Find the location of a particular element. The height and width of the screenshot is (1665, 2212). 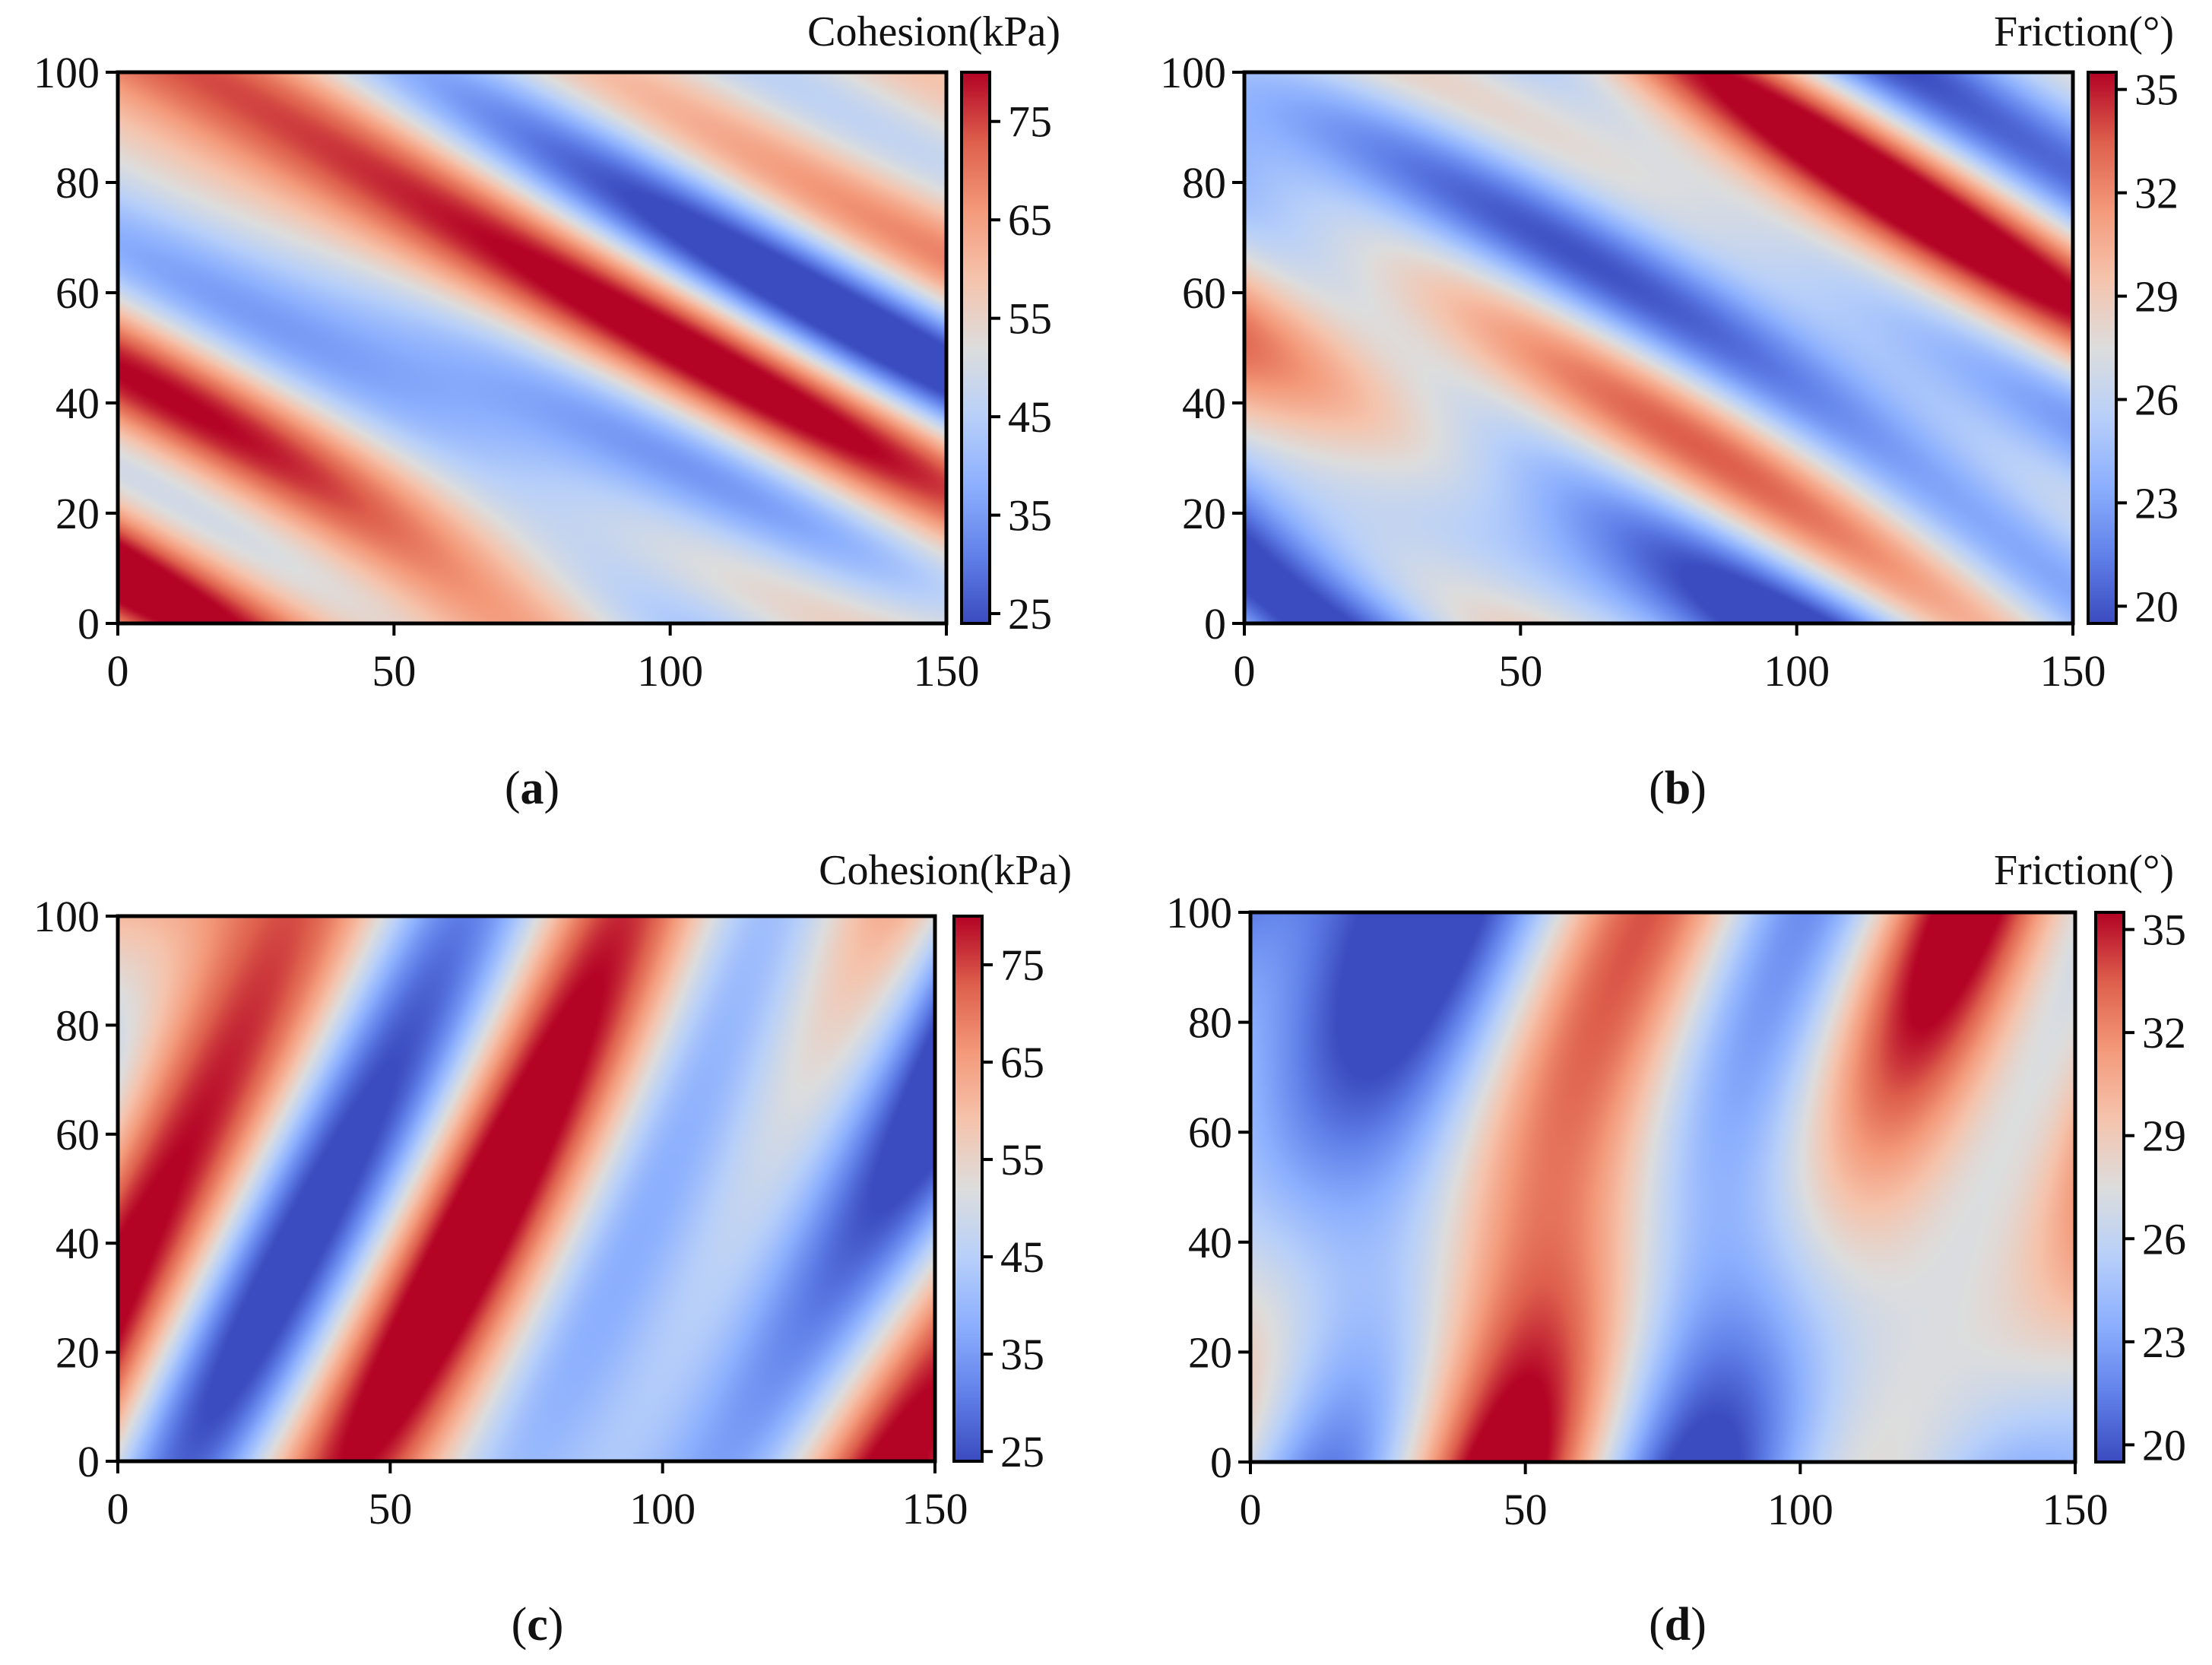

x-tick-label-c-100: 100 is located at coordinates (662, 1509).